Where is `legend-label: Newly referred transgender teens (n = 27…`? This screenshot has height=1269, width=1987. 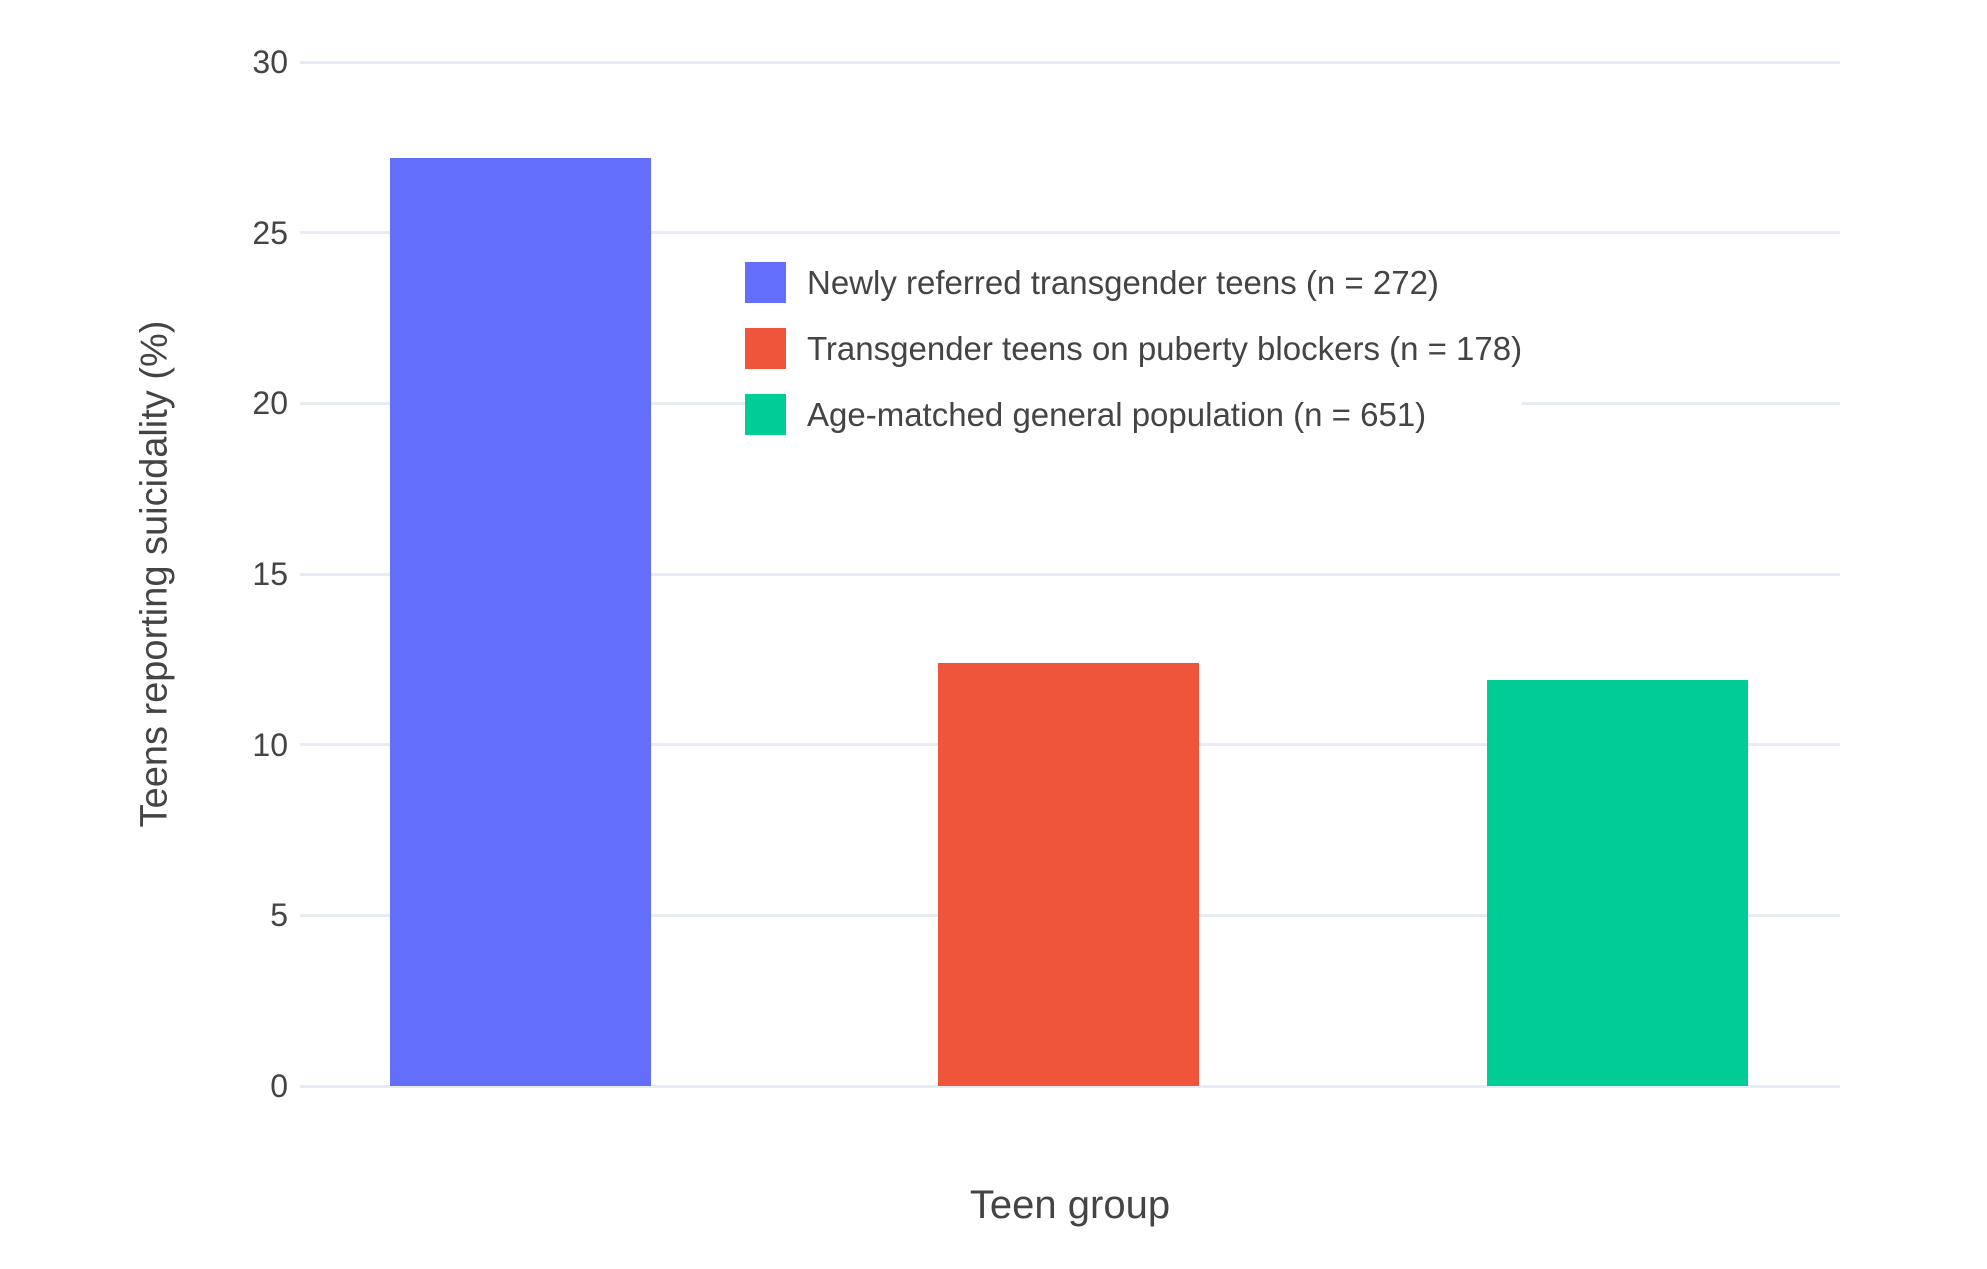
legend-label: Newly referred transgender teens (n = 27… is located at coordinates (1123, 282).